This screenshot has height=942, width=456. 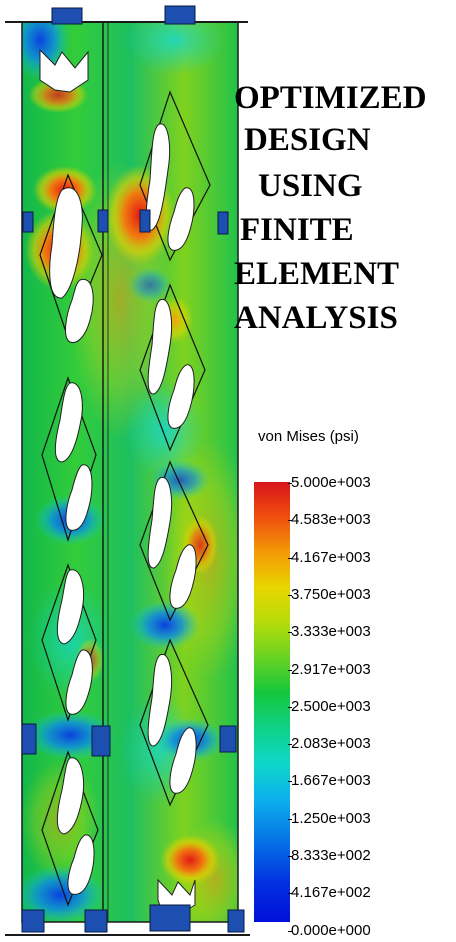 What do you see at coordinates (329, 818) in the screenshot?
I see `legend-tick-label: 1.250e+003` at bounding box center [329, 818].